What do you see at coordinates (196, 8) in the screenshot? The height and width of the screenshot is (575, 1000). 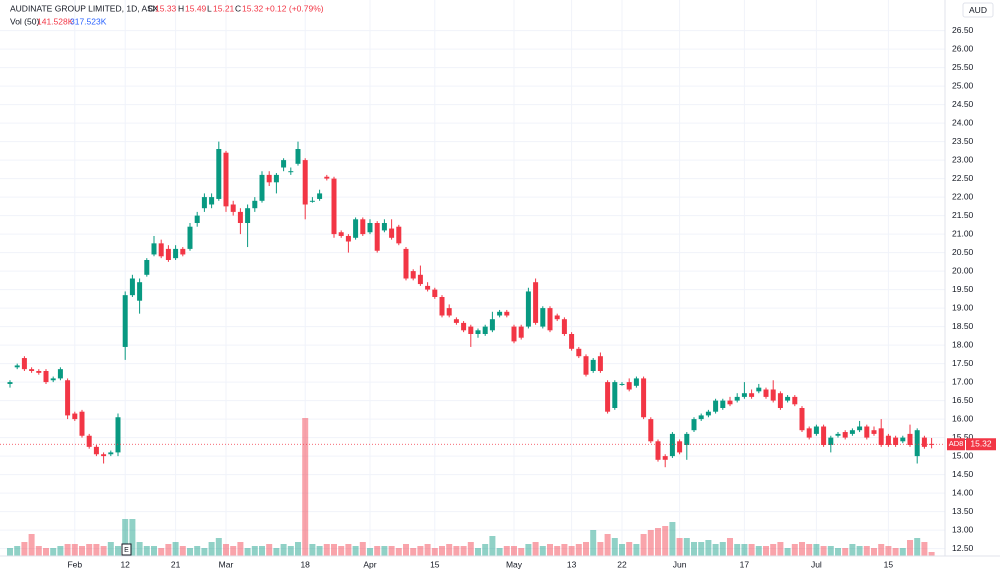 I see `high-value: 15.49` at bounding box center [196, 8].